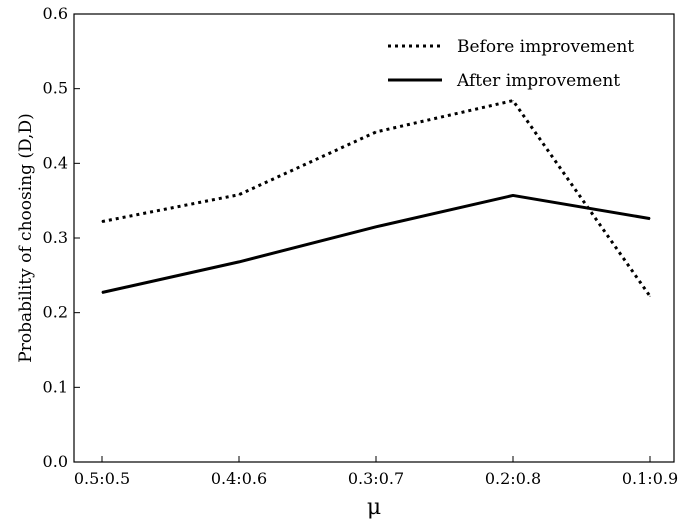  I want to click on x-tick-label: 0.4:0.6, so click(239, 478).